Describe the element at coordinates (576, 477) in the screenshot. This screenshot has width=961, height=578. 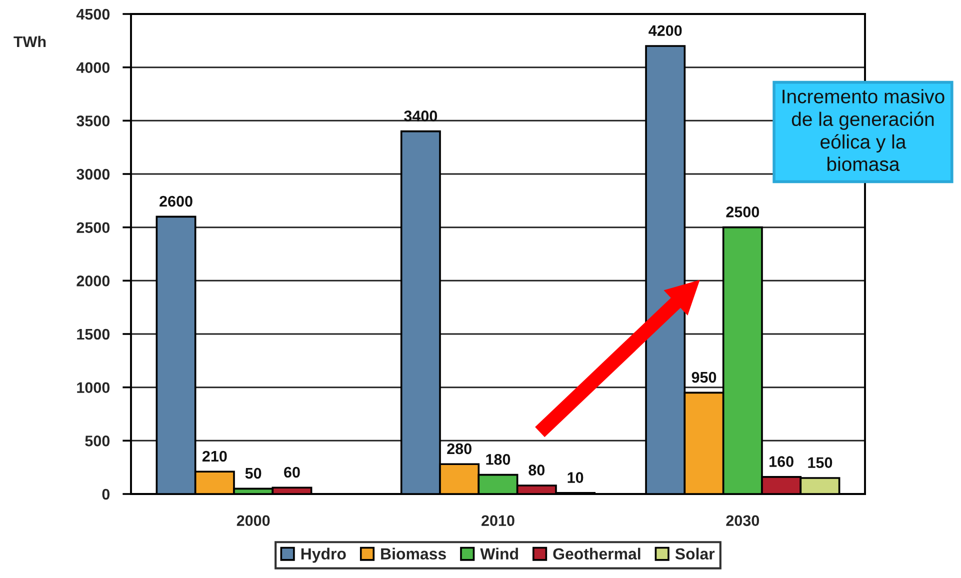
I see `data-label: 10` at that location.